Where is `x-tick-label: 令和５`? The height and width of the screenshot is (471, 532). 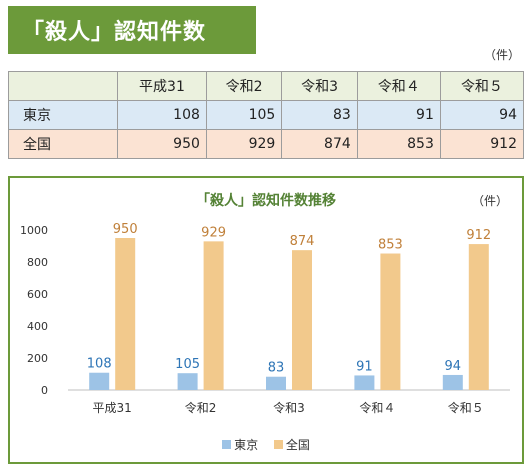
x-tick-label: 令和５ is located at coordinates (466, 407).